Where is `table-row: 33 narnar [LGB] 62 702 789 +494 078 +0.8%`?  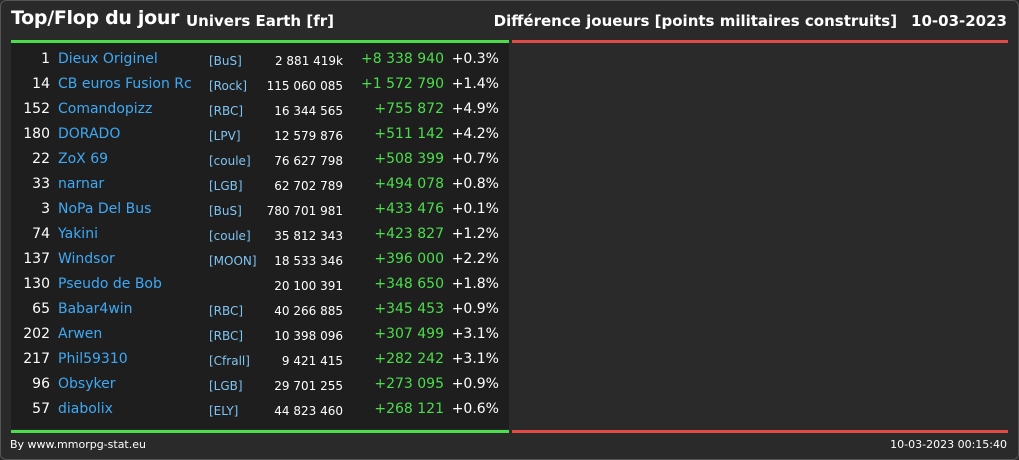
table-row: 33 narnar [LGB] 62 702 789 +494 078 +0.8% is located at coordinates (260, 185).